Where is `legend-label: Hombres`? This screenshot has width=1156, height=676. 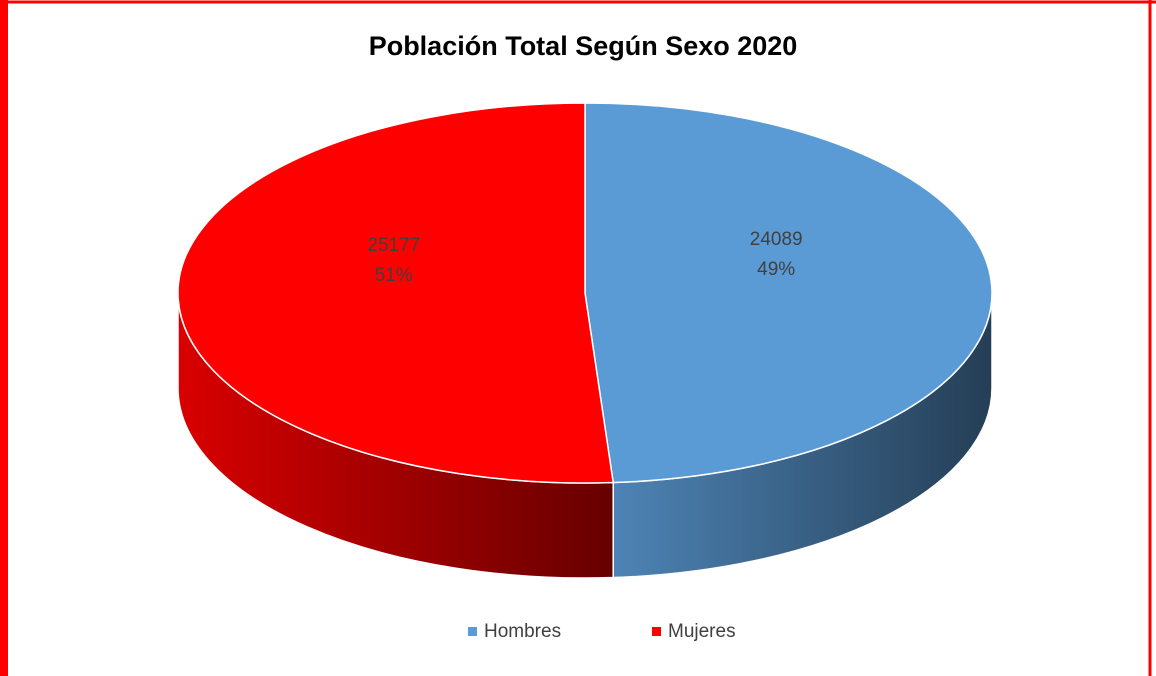 legend-label: Hombres is located at coordinates (522, 631).